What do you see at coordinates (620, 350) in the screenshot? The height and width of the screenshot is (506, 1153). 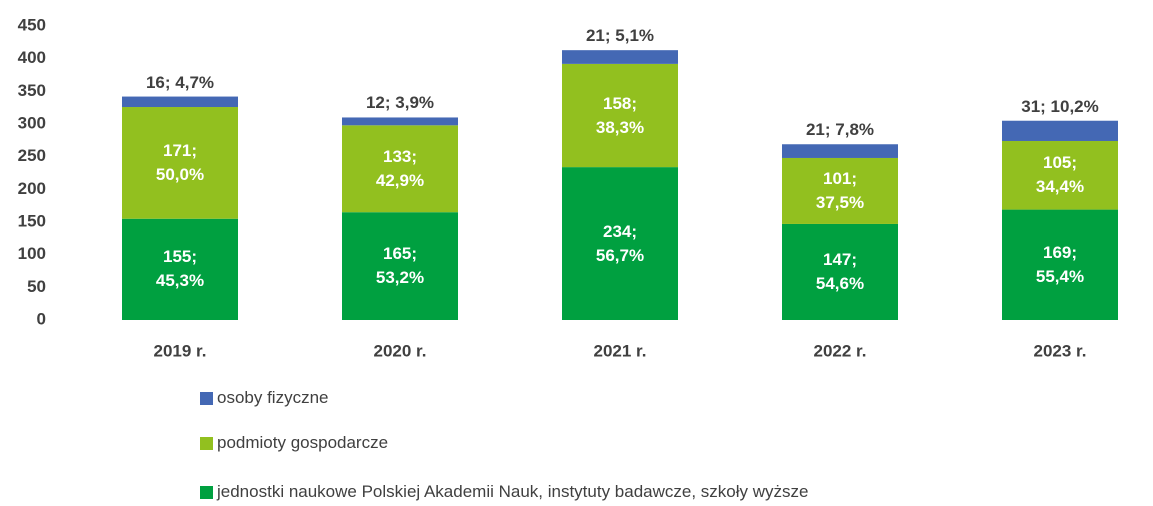 I see `x-tick-label: 2021 r.` at bounding box center [620, 350].